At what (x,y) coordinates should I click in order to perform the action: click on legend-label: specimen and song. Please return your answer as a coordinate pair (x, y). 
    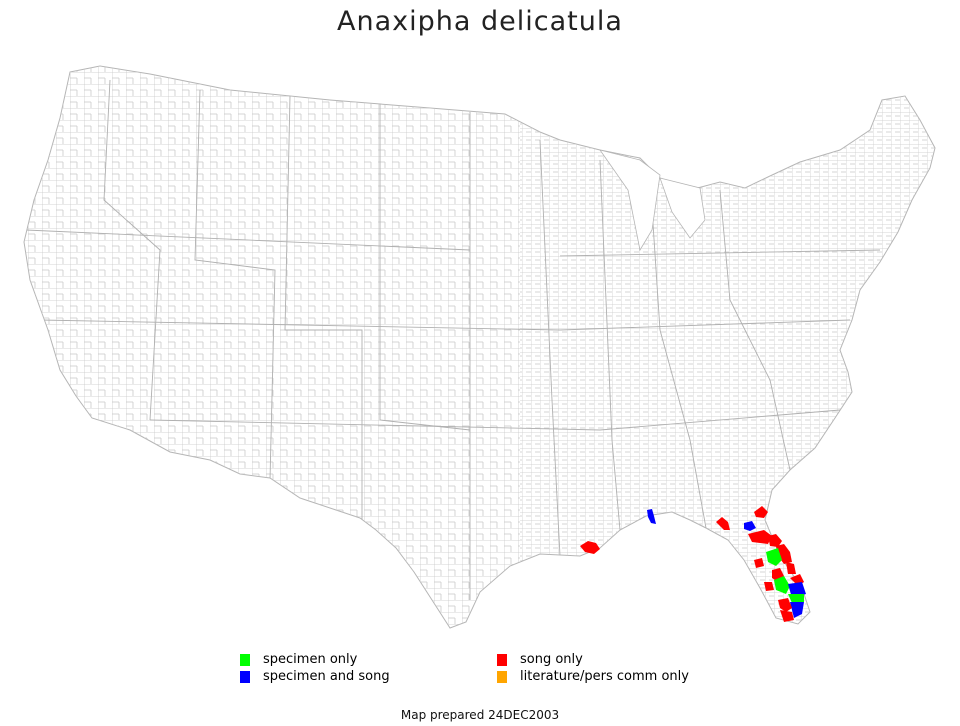
    Looking at the image, I should click on (326, 676).